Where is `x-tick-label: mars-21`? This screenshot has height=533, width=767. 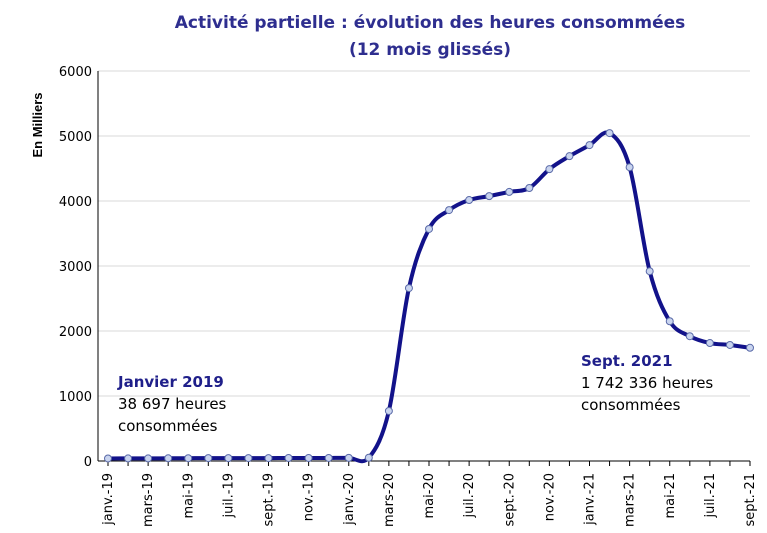 x-tick-label: mars-21 is located at coordinates (630, 500).